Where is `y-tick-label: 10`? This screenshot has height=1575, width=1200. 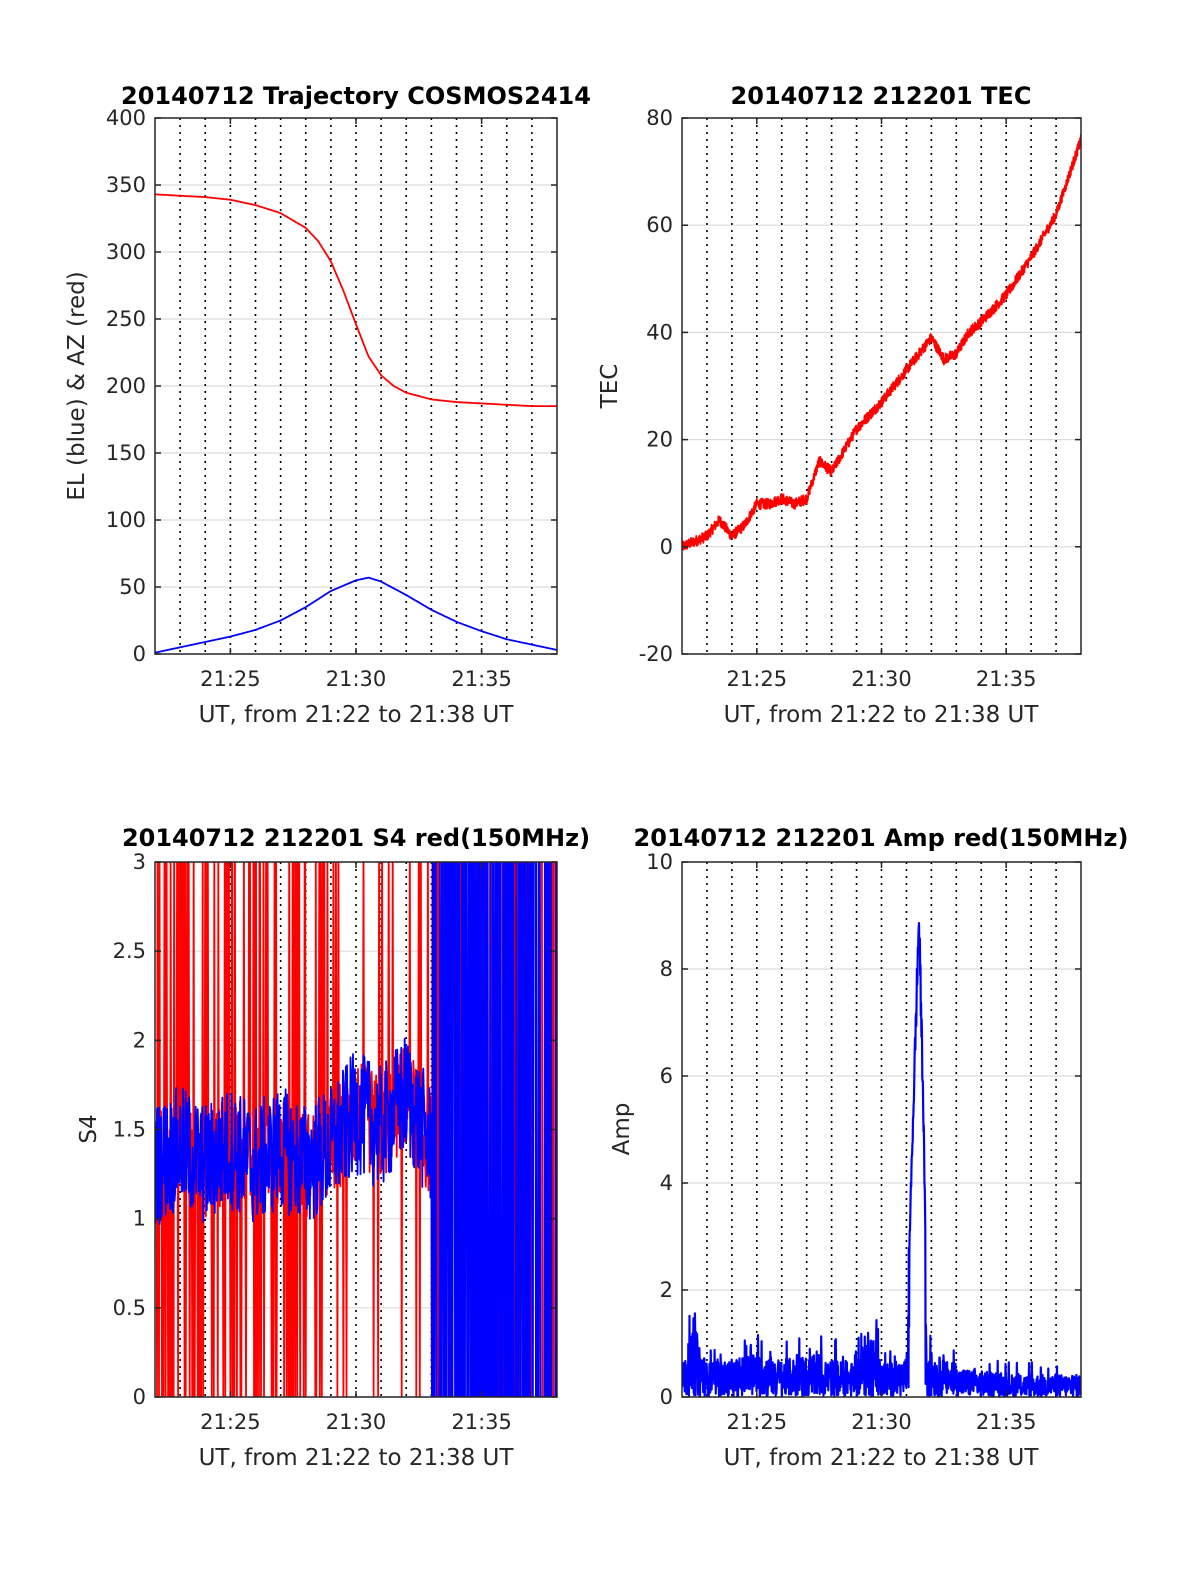 y-tick-label: 10 is located at coordinates (659, 862).